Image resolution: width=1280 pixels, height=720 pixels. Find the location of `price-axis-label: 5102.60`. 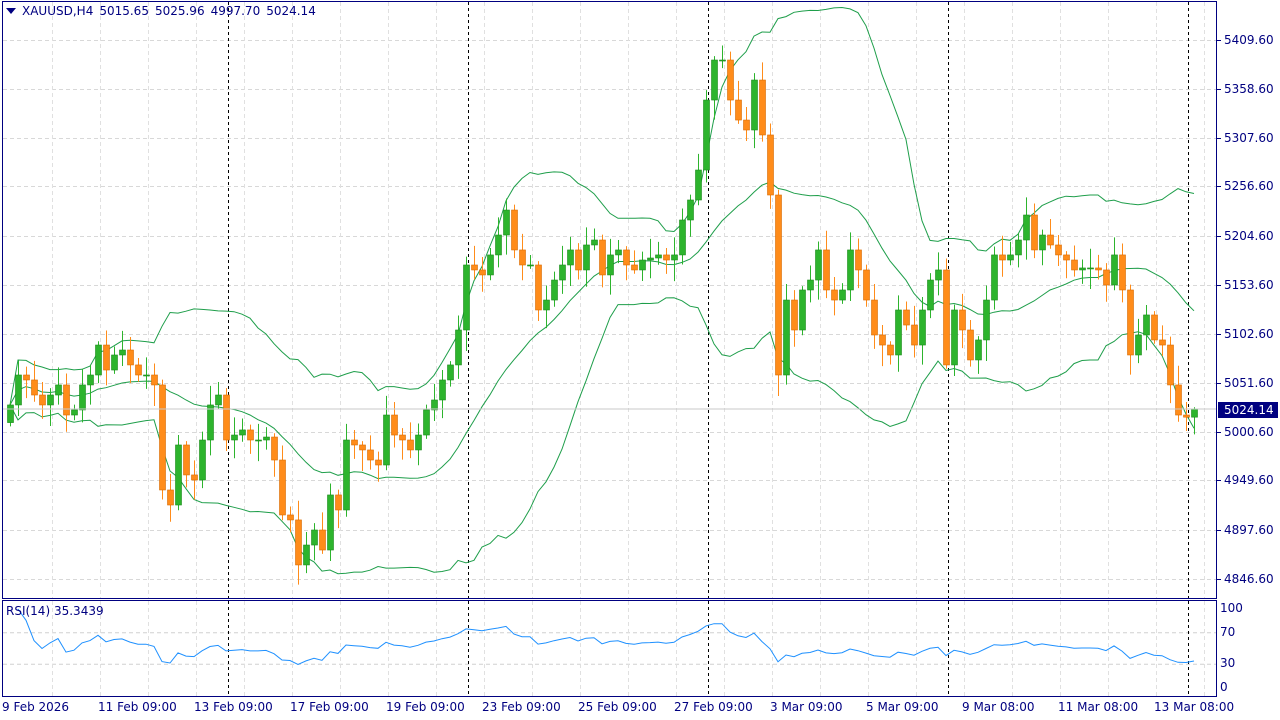

price-axis-label: 5102.60 is located at coordinates (1249, 333).